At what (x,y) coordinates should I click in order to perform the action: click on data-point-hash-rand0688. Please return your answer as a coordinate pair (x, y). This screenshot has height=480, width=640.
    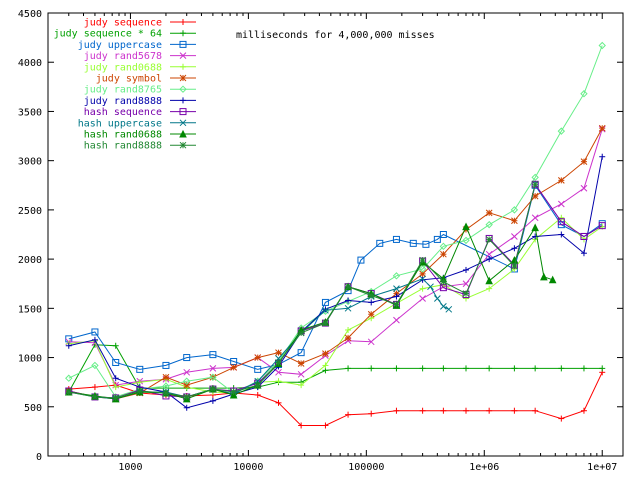
    Looking at the image, I should click on (535, 227).